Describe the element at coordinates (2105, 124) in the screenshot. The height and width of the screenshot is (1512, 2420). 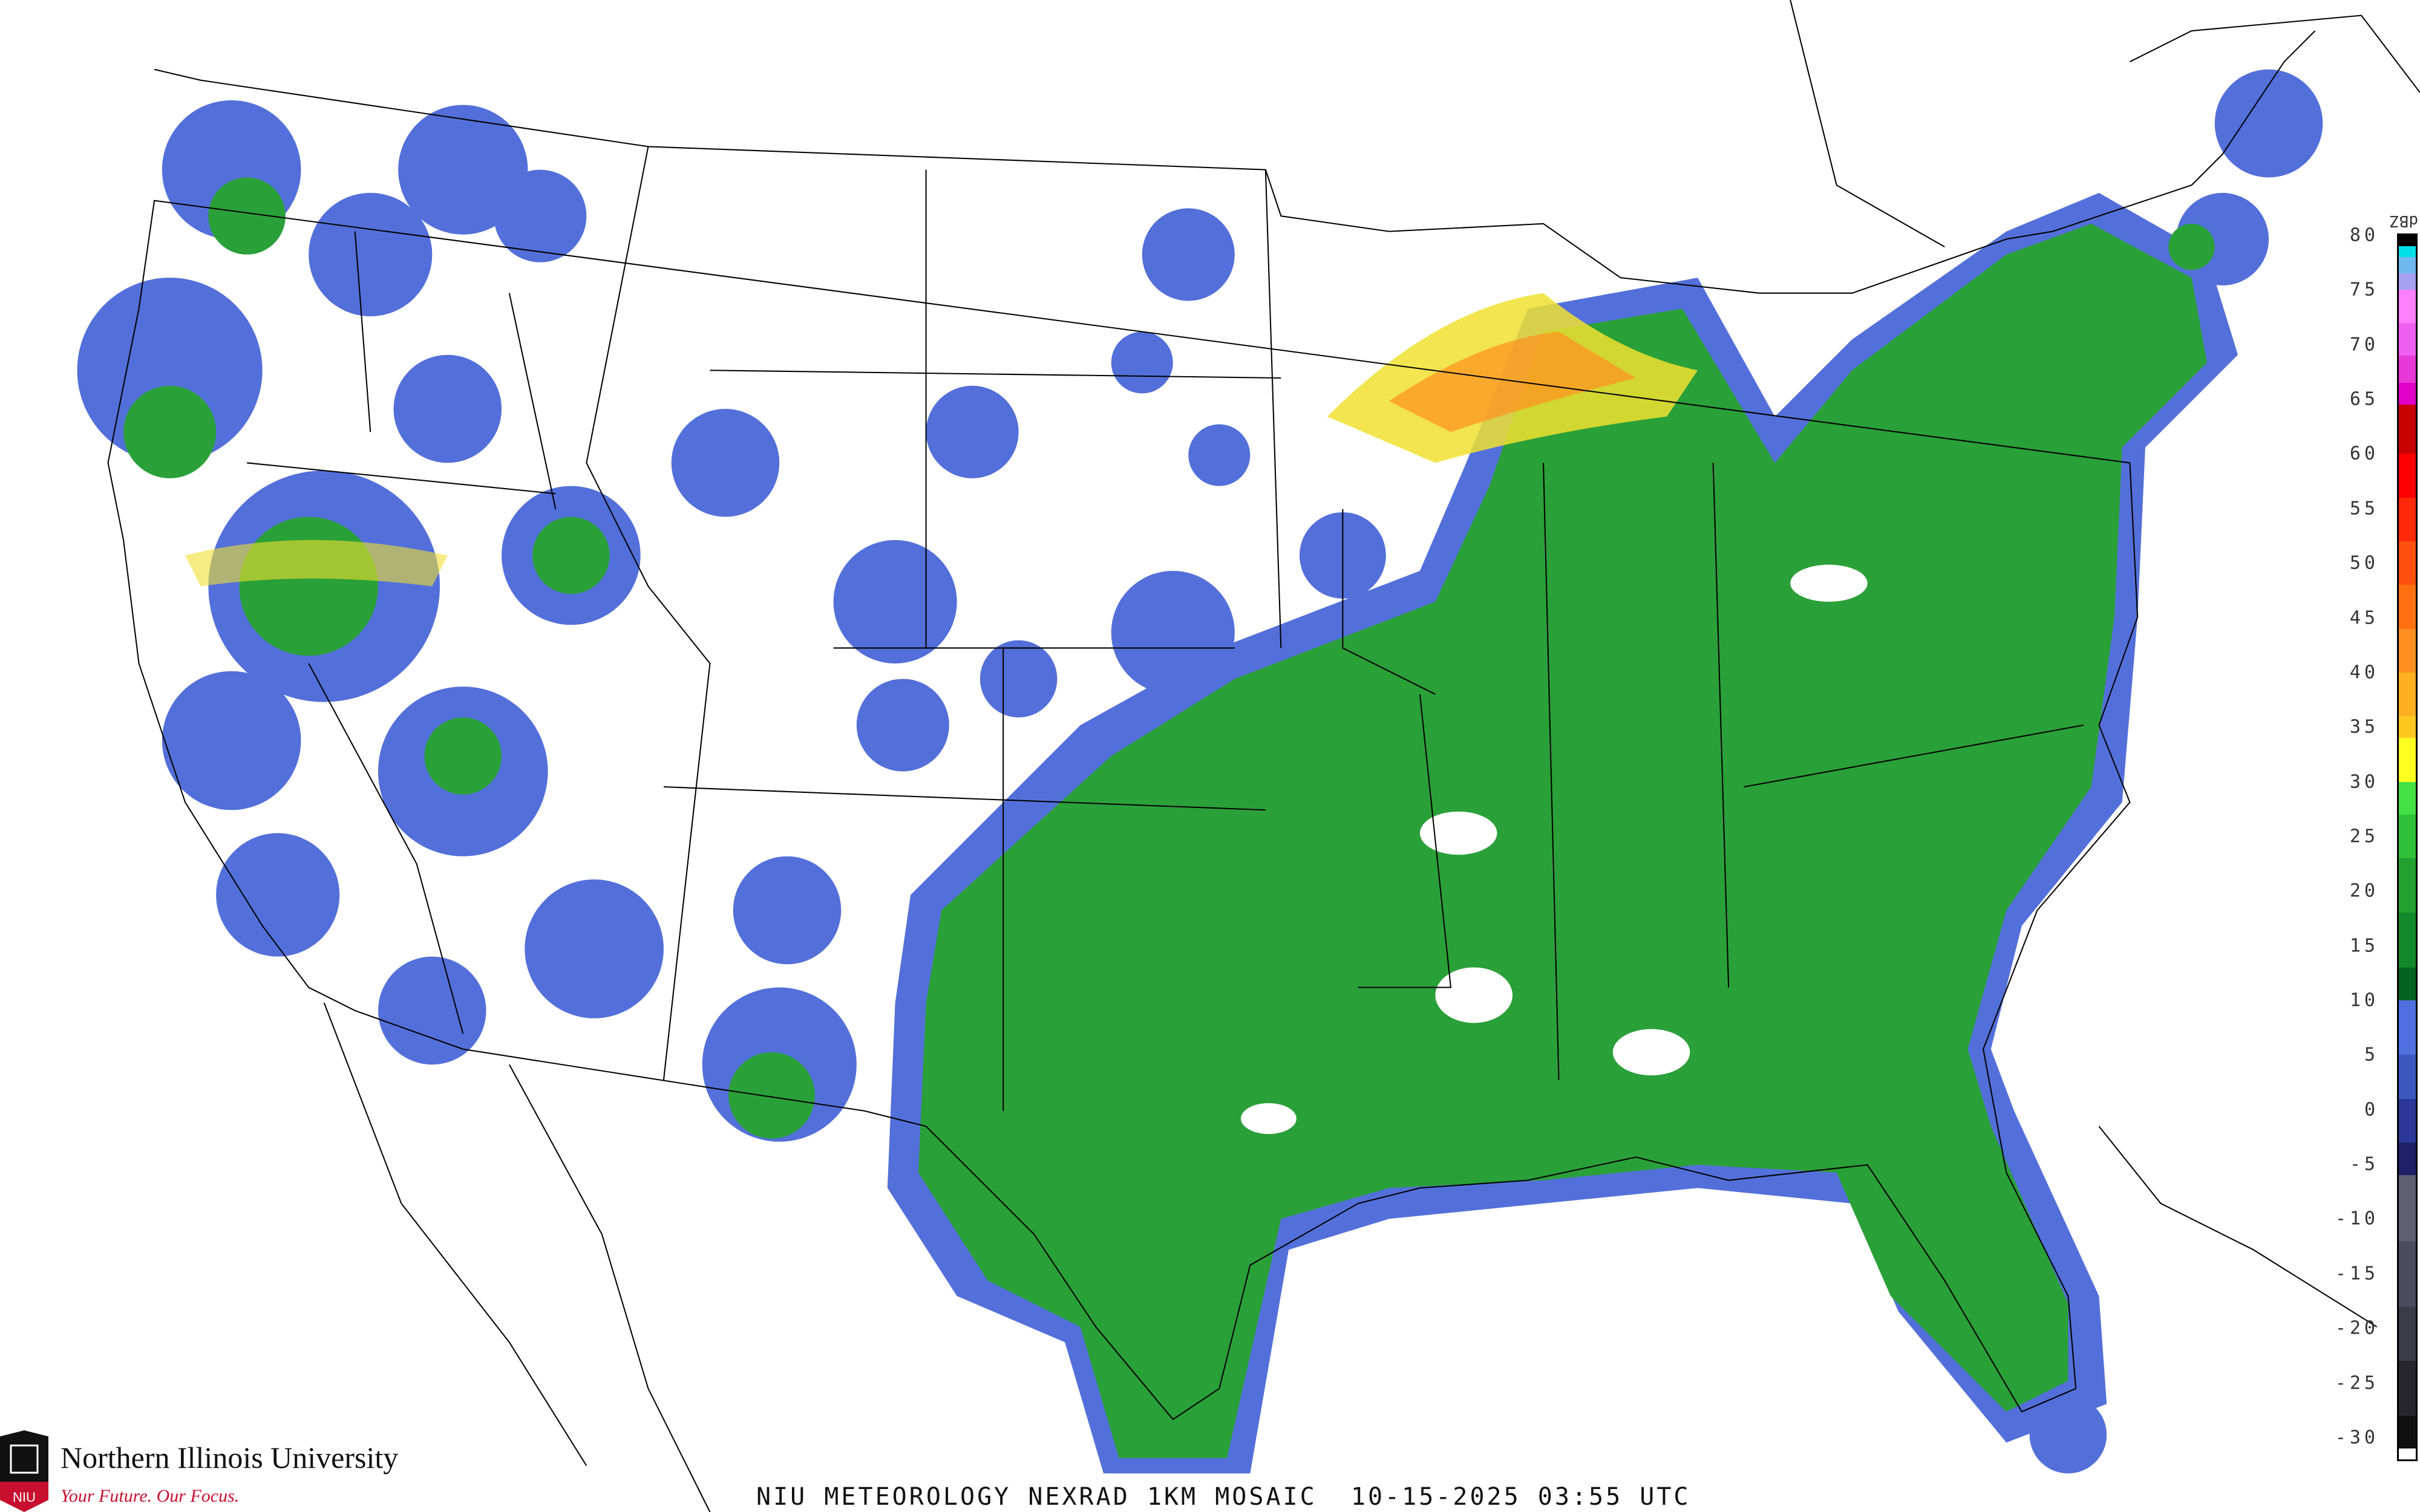
I see `canada-coast` at that location.